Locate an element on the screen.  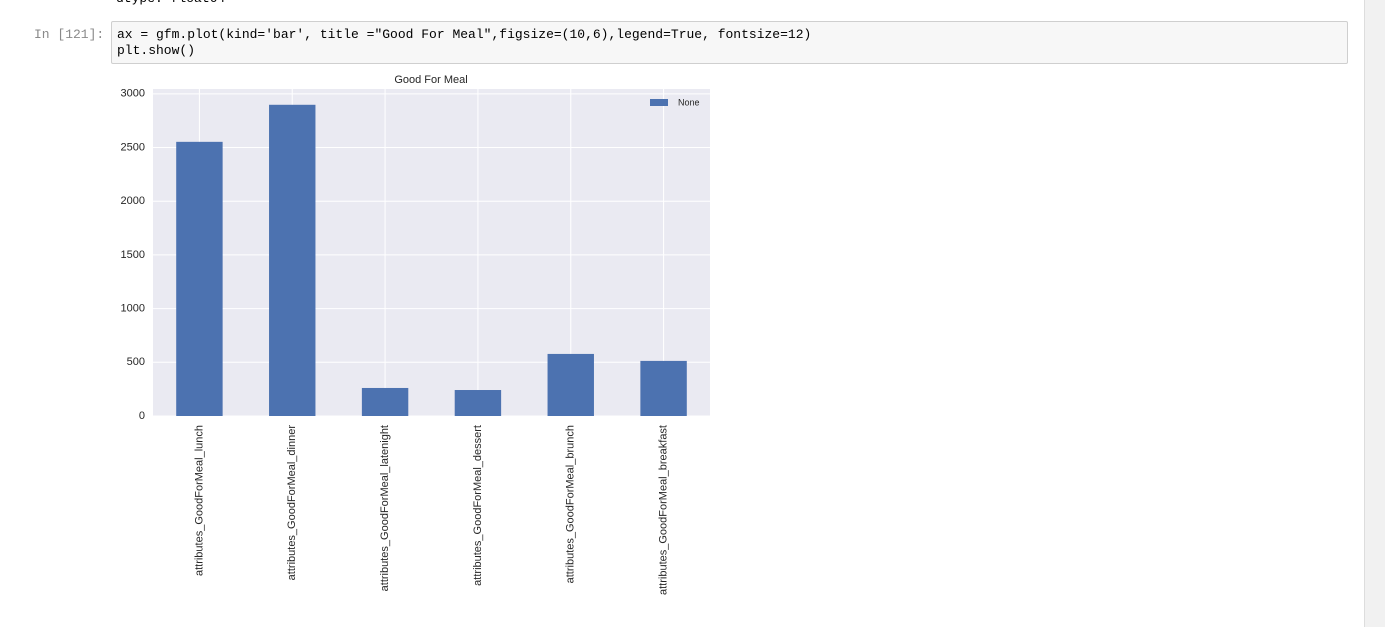
chart-title: Good For Meal is located at coordinates (430, 80).